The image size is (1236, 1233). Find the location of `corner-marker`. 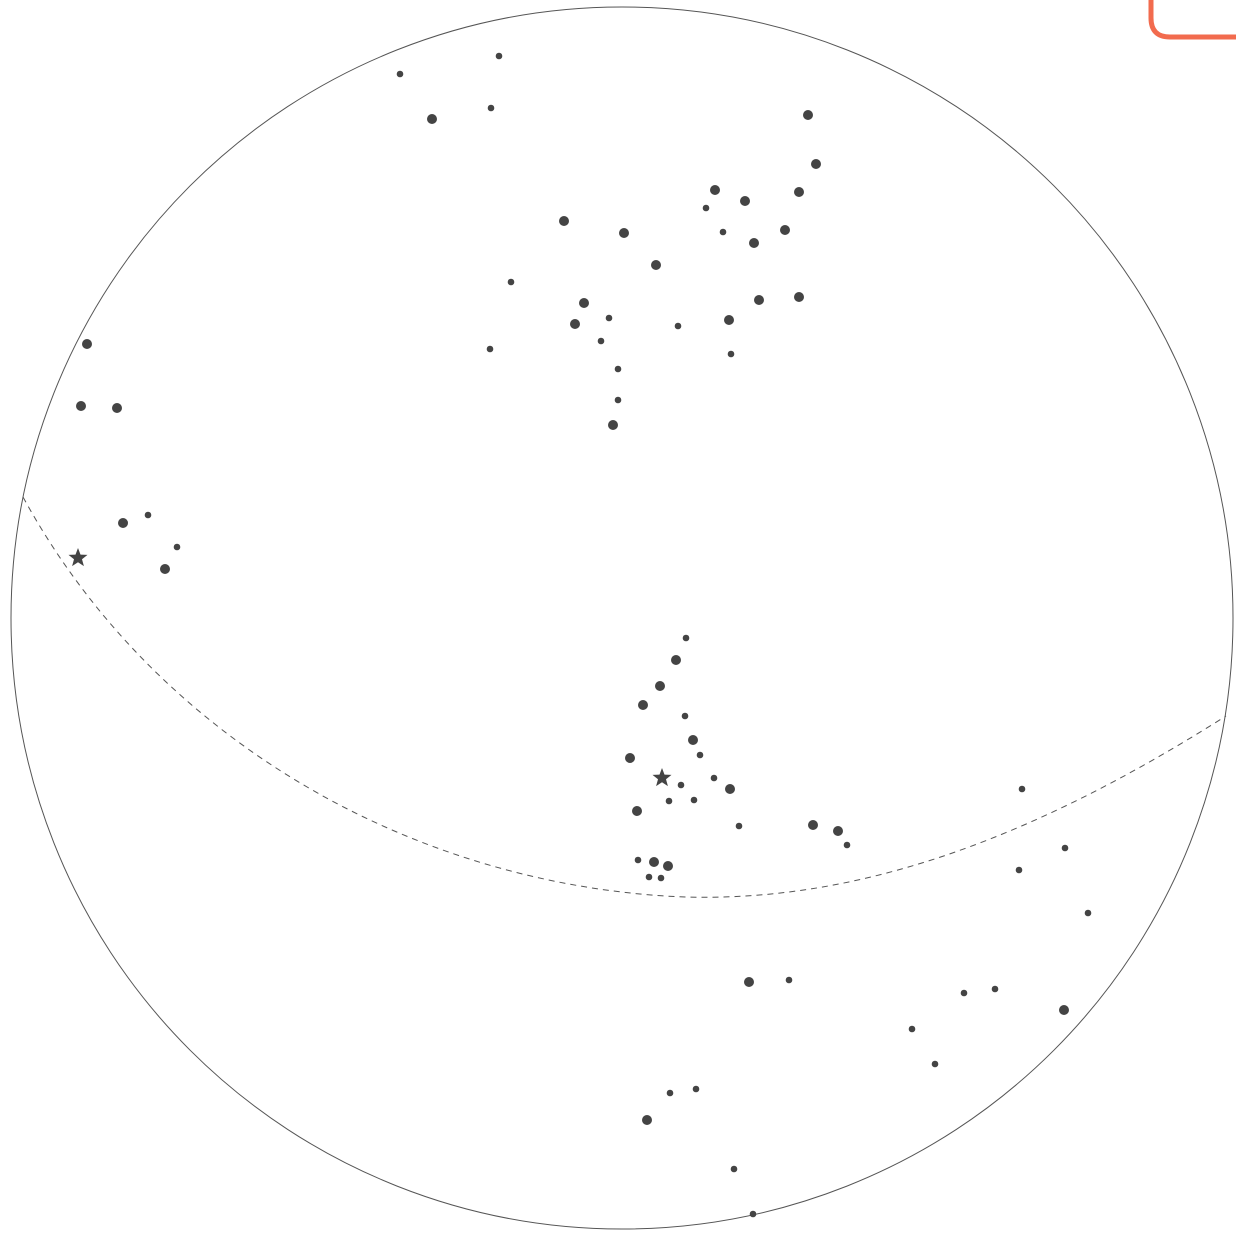

corner-marker is located at coordinates (1192, 20).